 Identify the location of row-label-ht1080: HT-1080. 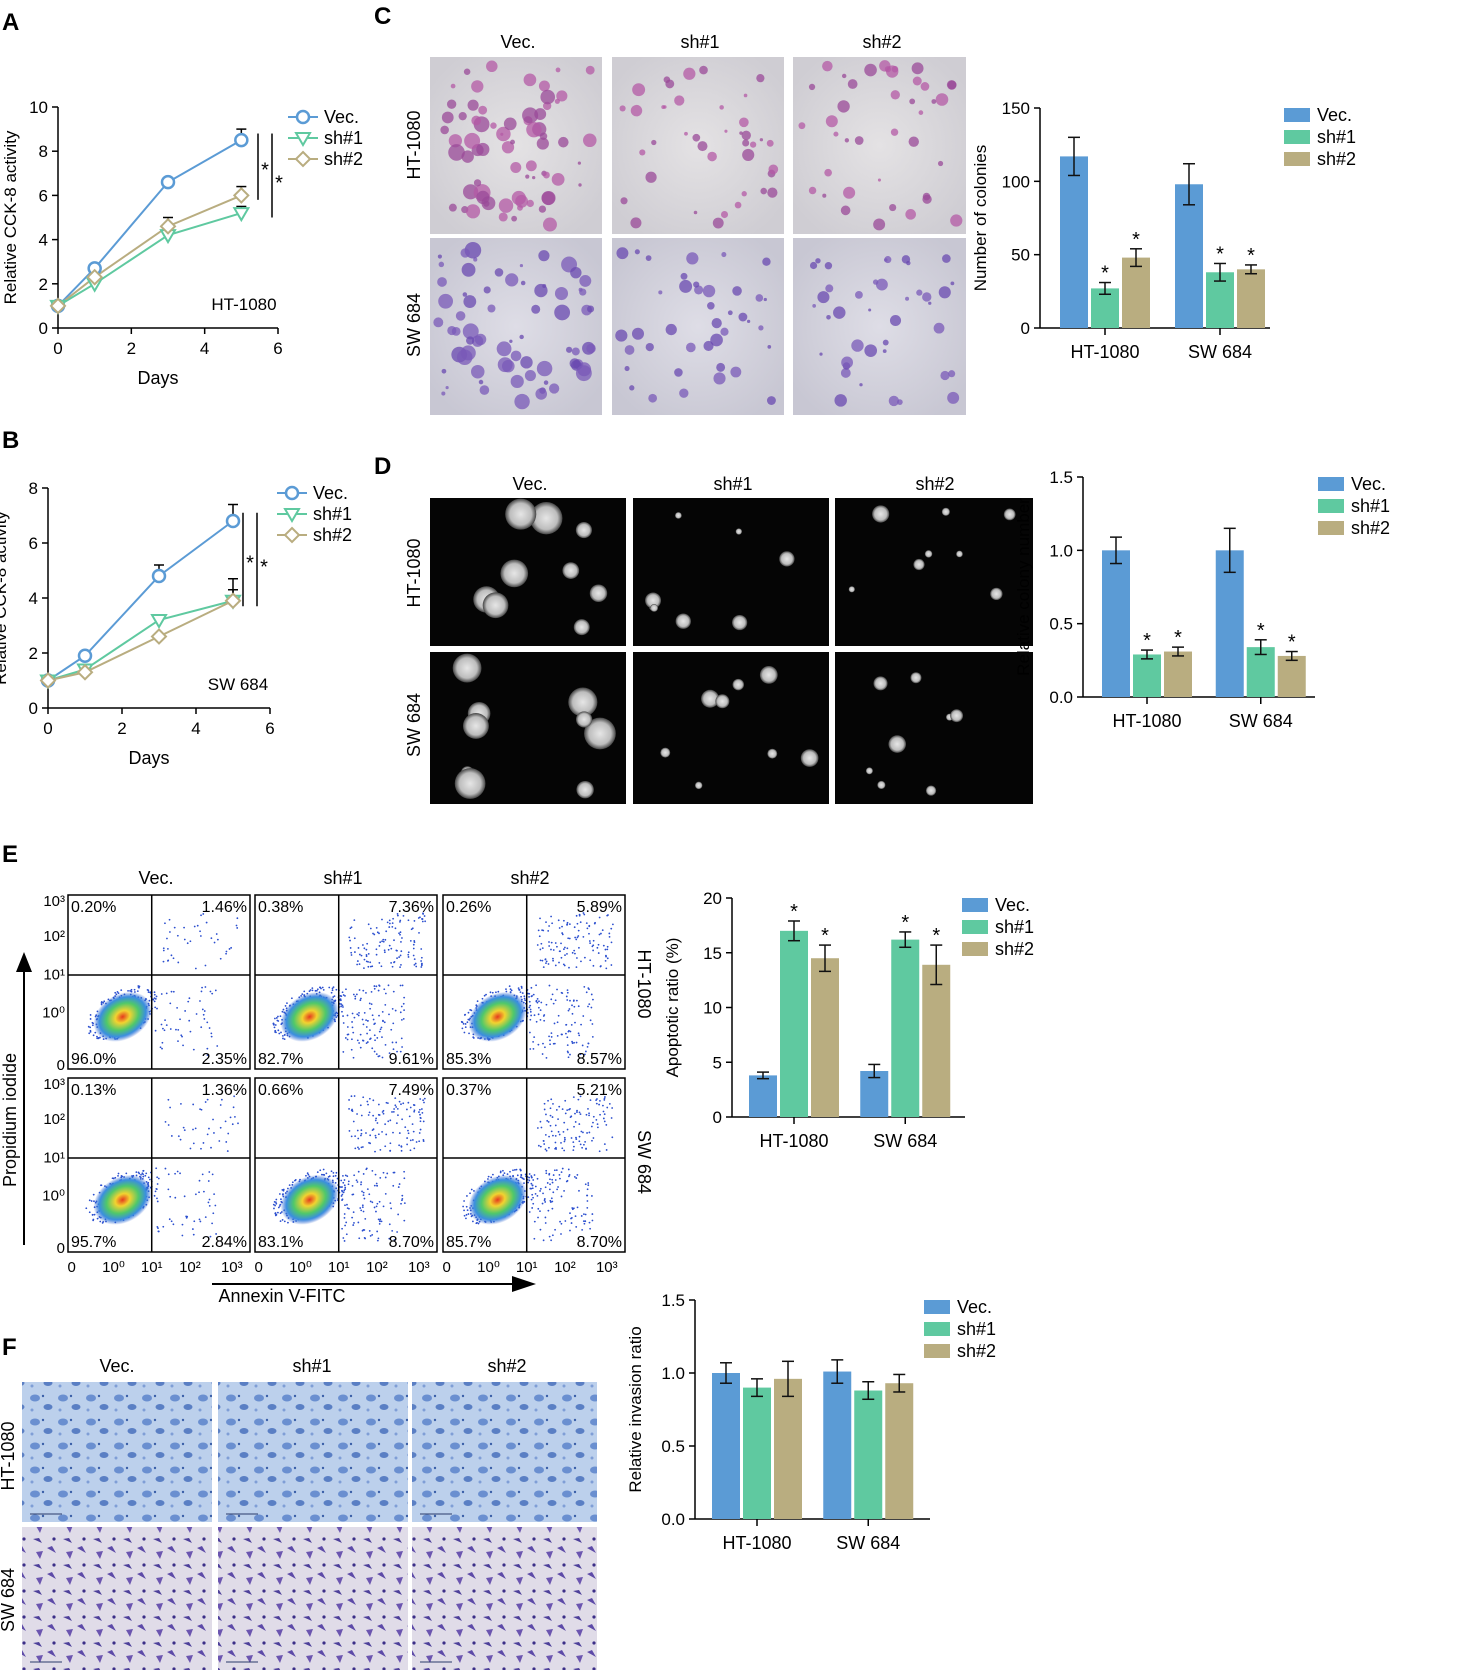
(414, 144).